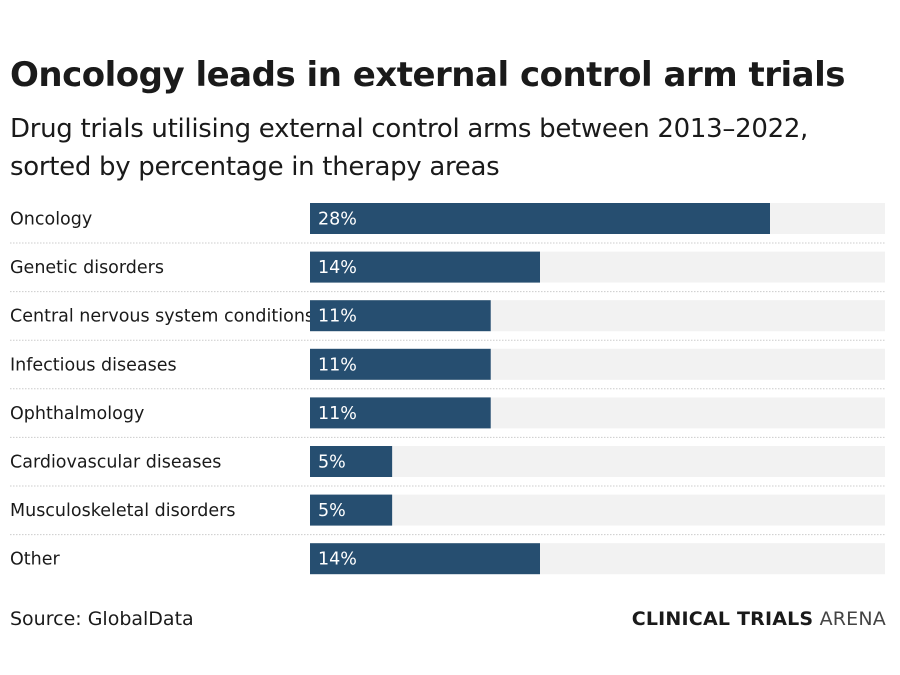  What do you see at coordinates (51, 220) in the screenshot?
I see `category-label: Oncology` at bounding box center [51, 220].